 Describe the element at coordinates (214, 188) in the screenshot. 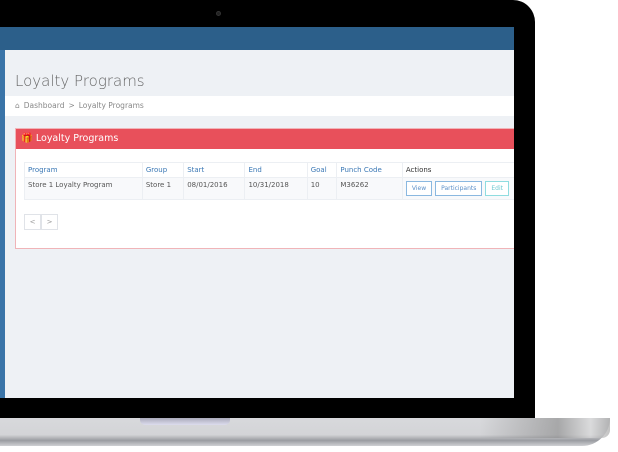

I see `cell-start: 08/01/2016` at that location.